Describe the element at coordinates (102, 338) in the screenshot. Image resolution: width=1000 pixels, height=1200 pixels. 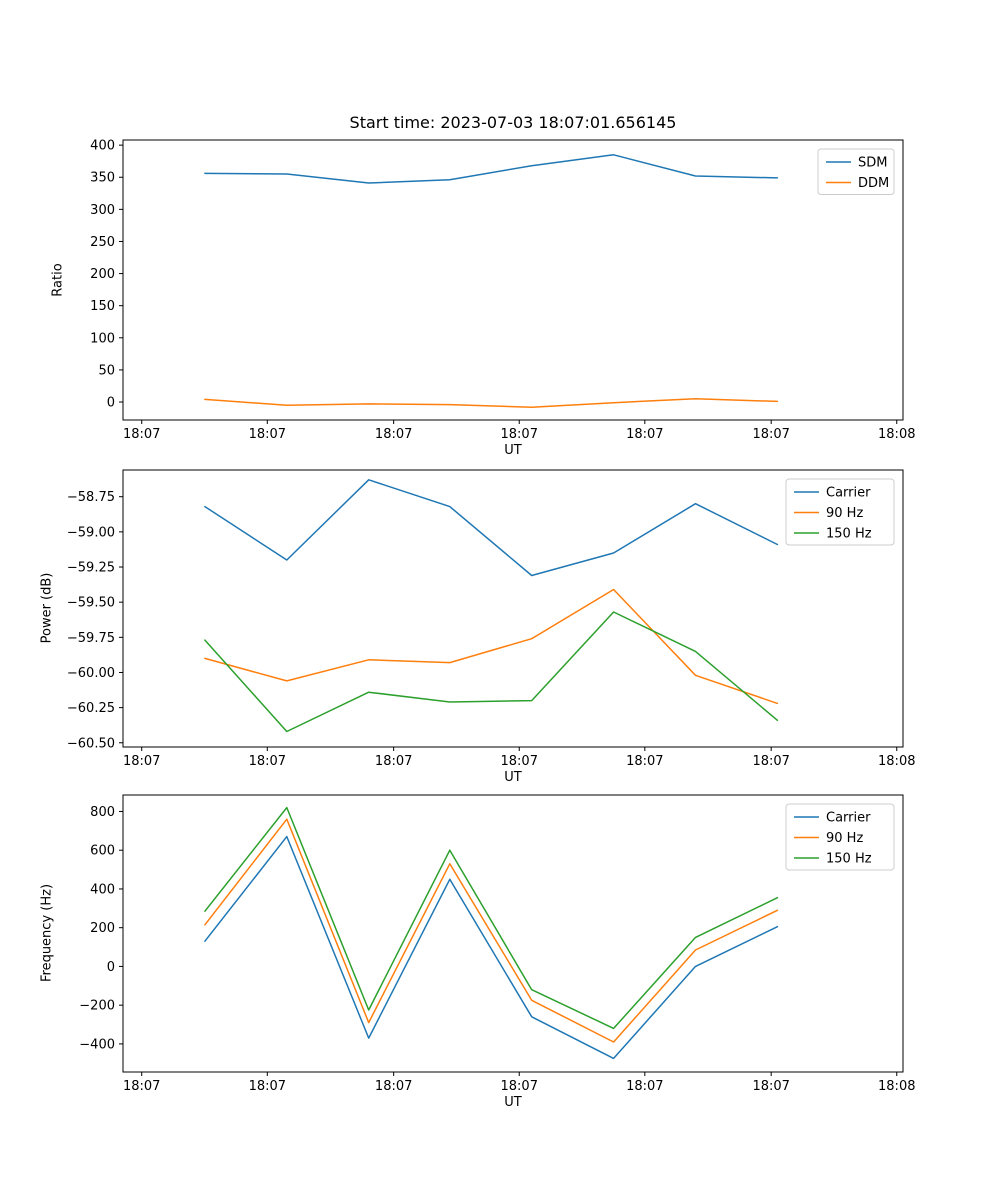
I see `y-tick-label: 100` at that location.